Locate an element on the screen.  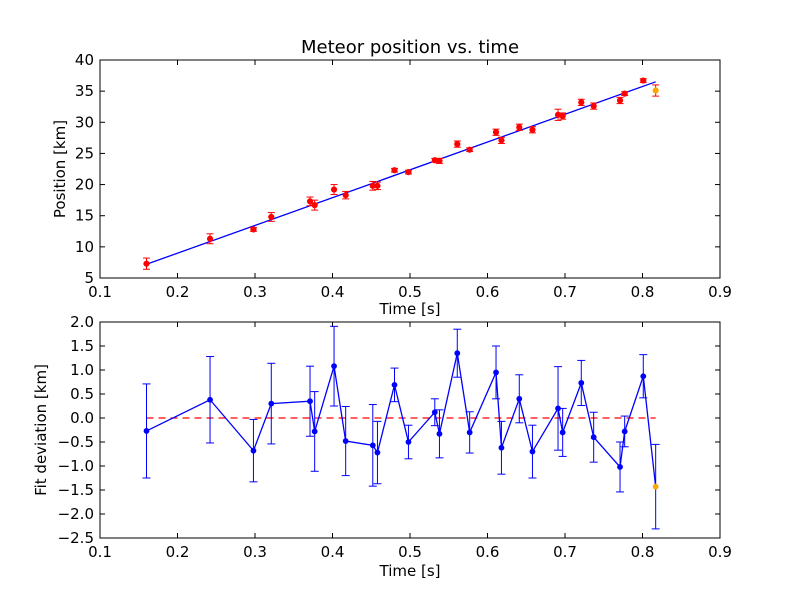
position-chart-x-tick-label: 0.6 is located at coordinates (488, 292).